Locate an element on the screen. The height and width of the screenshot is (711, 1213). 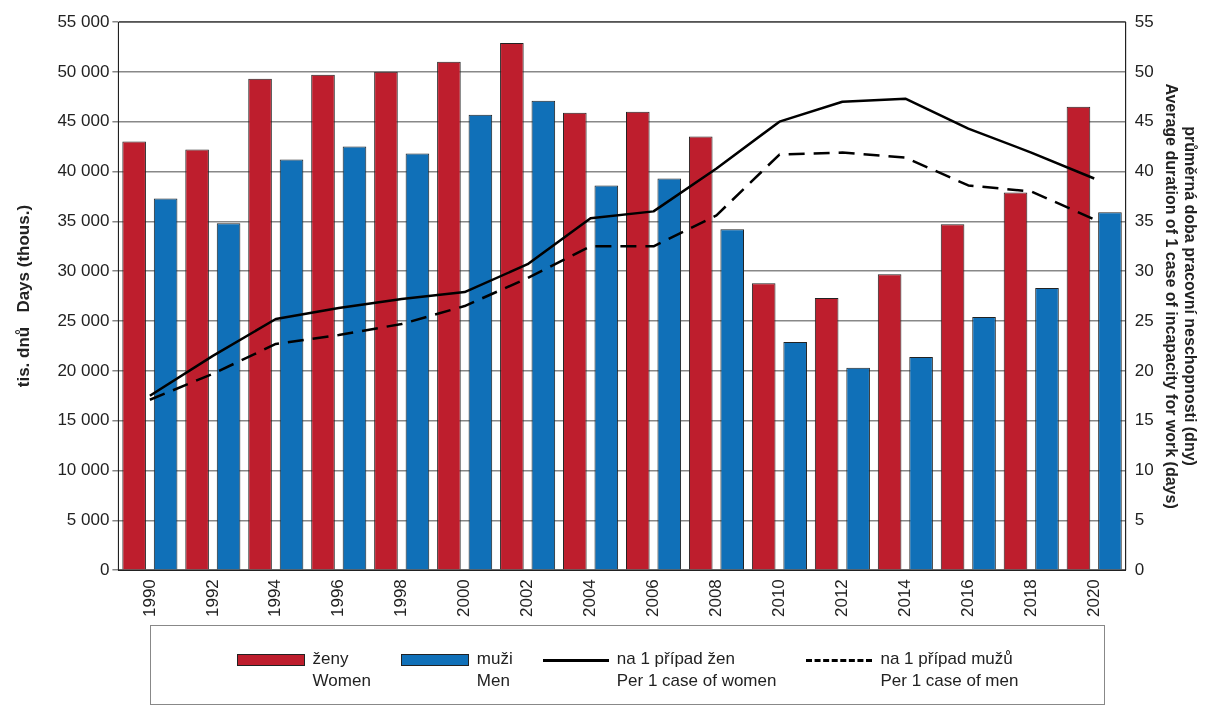
y-axis-title: tis. dnů Days (thous.) is located at coordinates (23, 296).